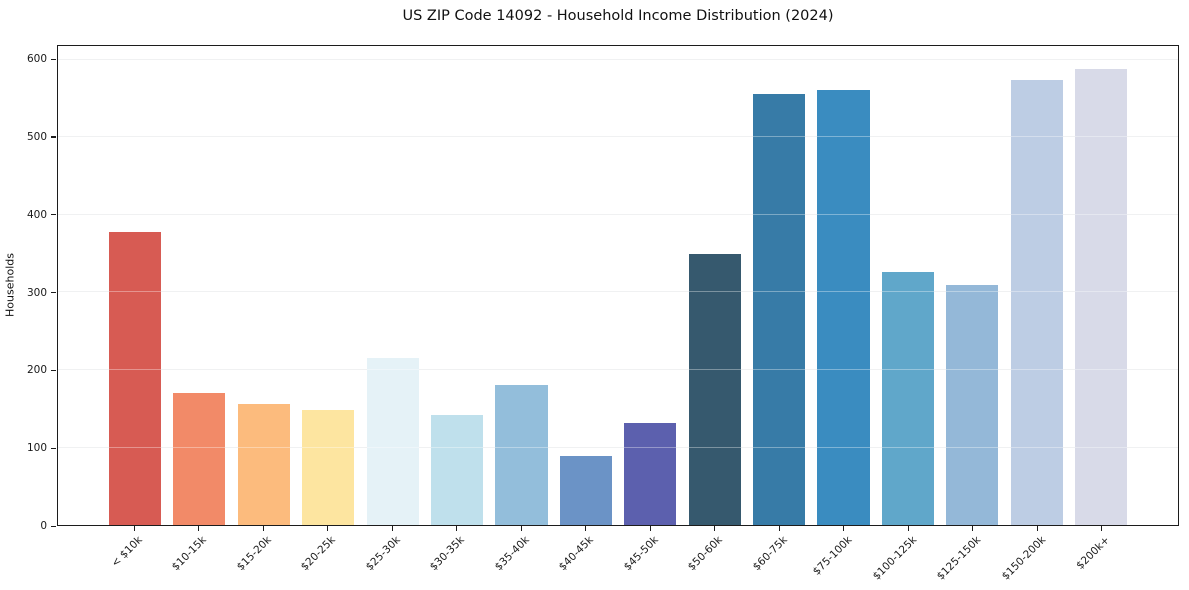 The image size is (1189, 590). What do you see at coordinates (36, 370) in the screenshot?
I see `y-tick-label-200: 200` at bounding box center [36, 370].